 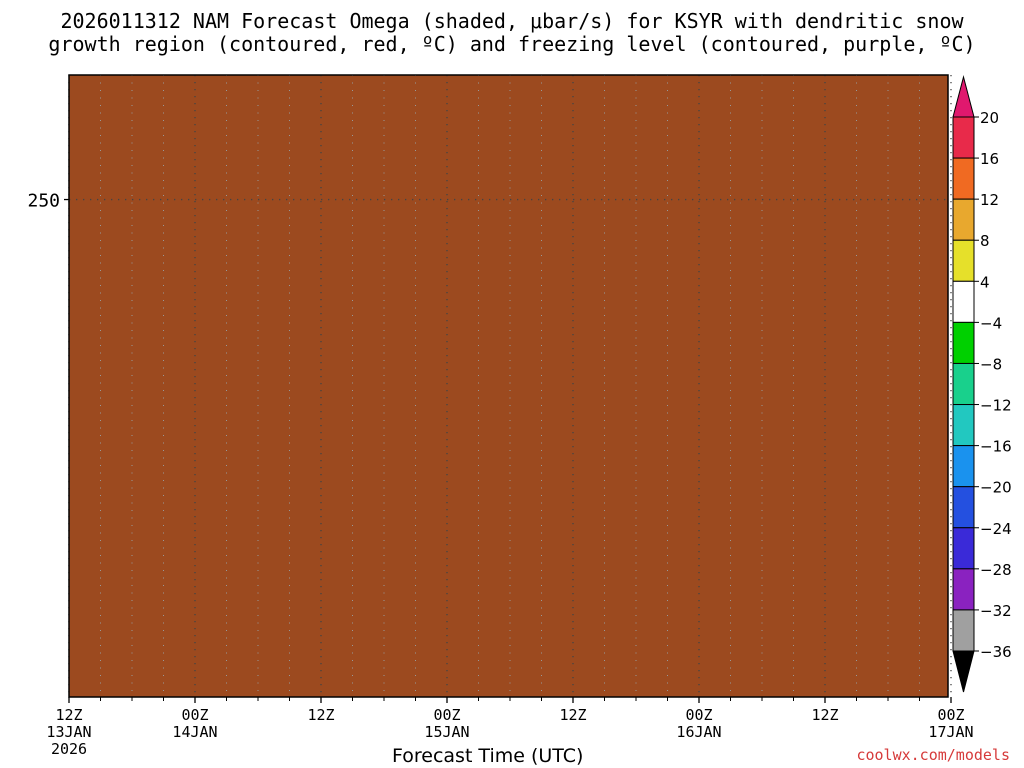 What do you see at coordinates (985, 241) in the screenshot?
I see `colorbar-label: 8` at bounding box center [985, 241].